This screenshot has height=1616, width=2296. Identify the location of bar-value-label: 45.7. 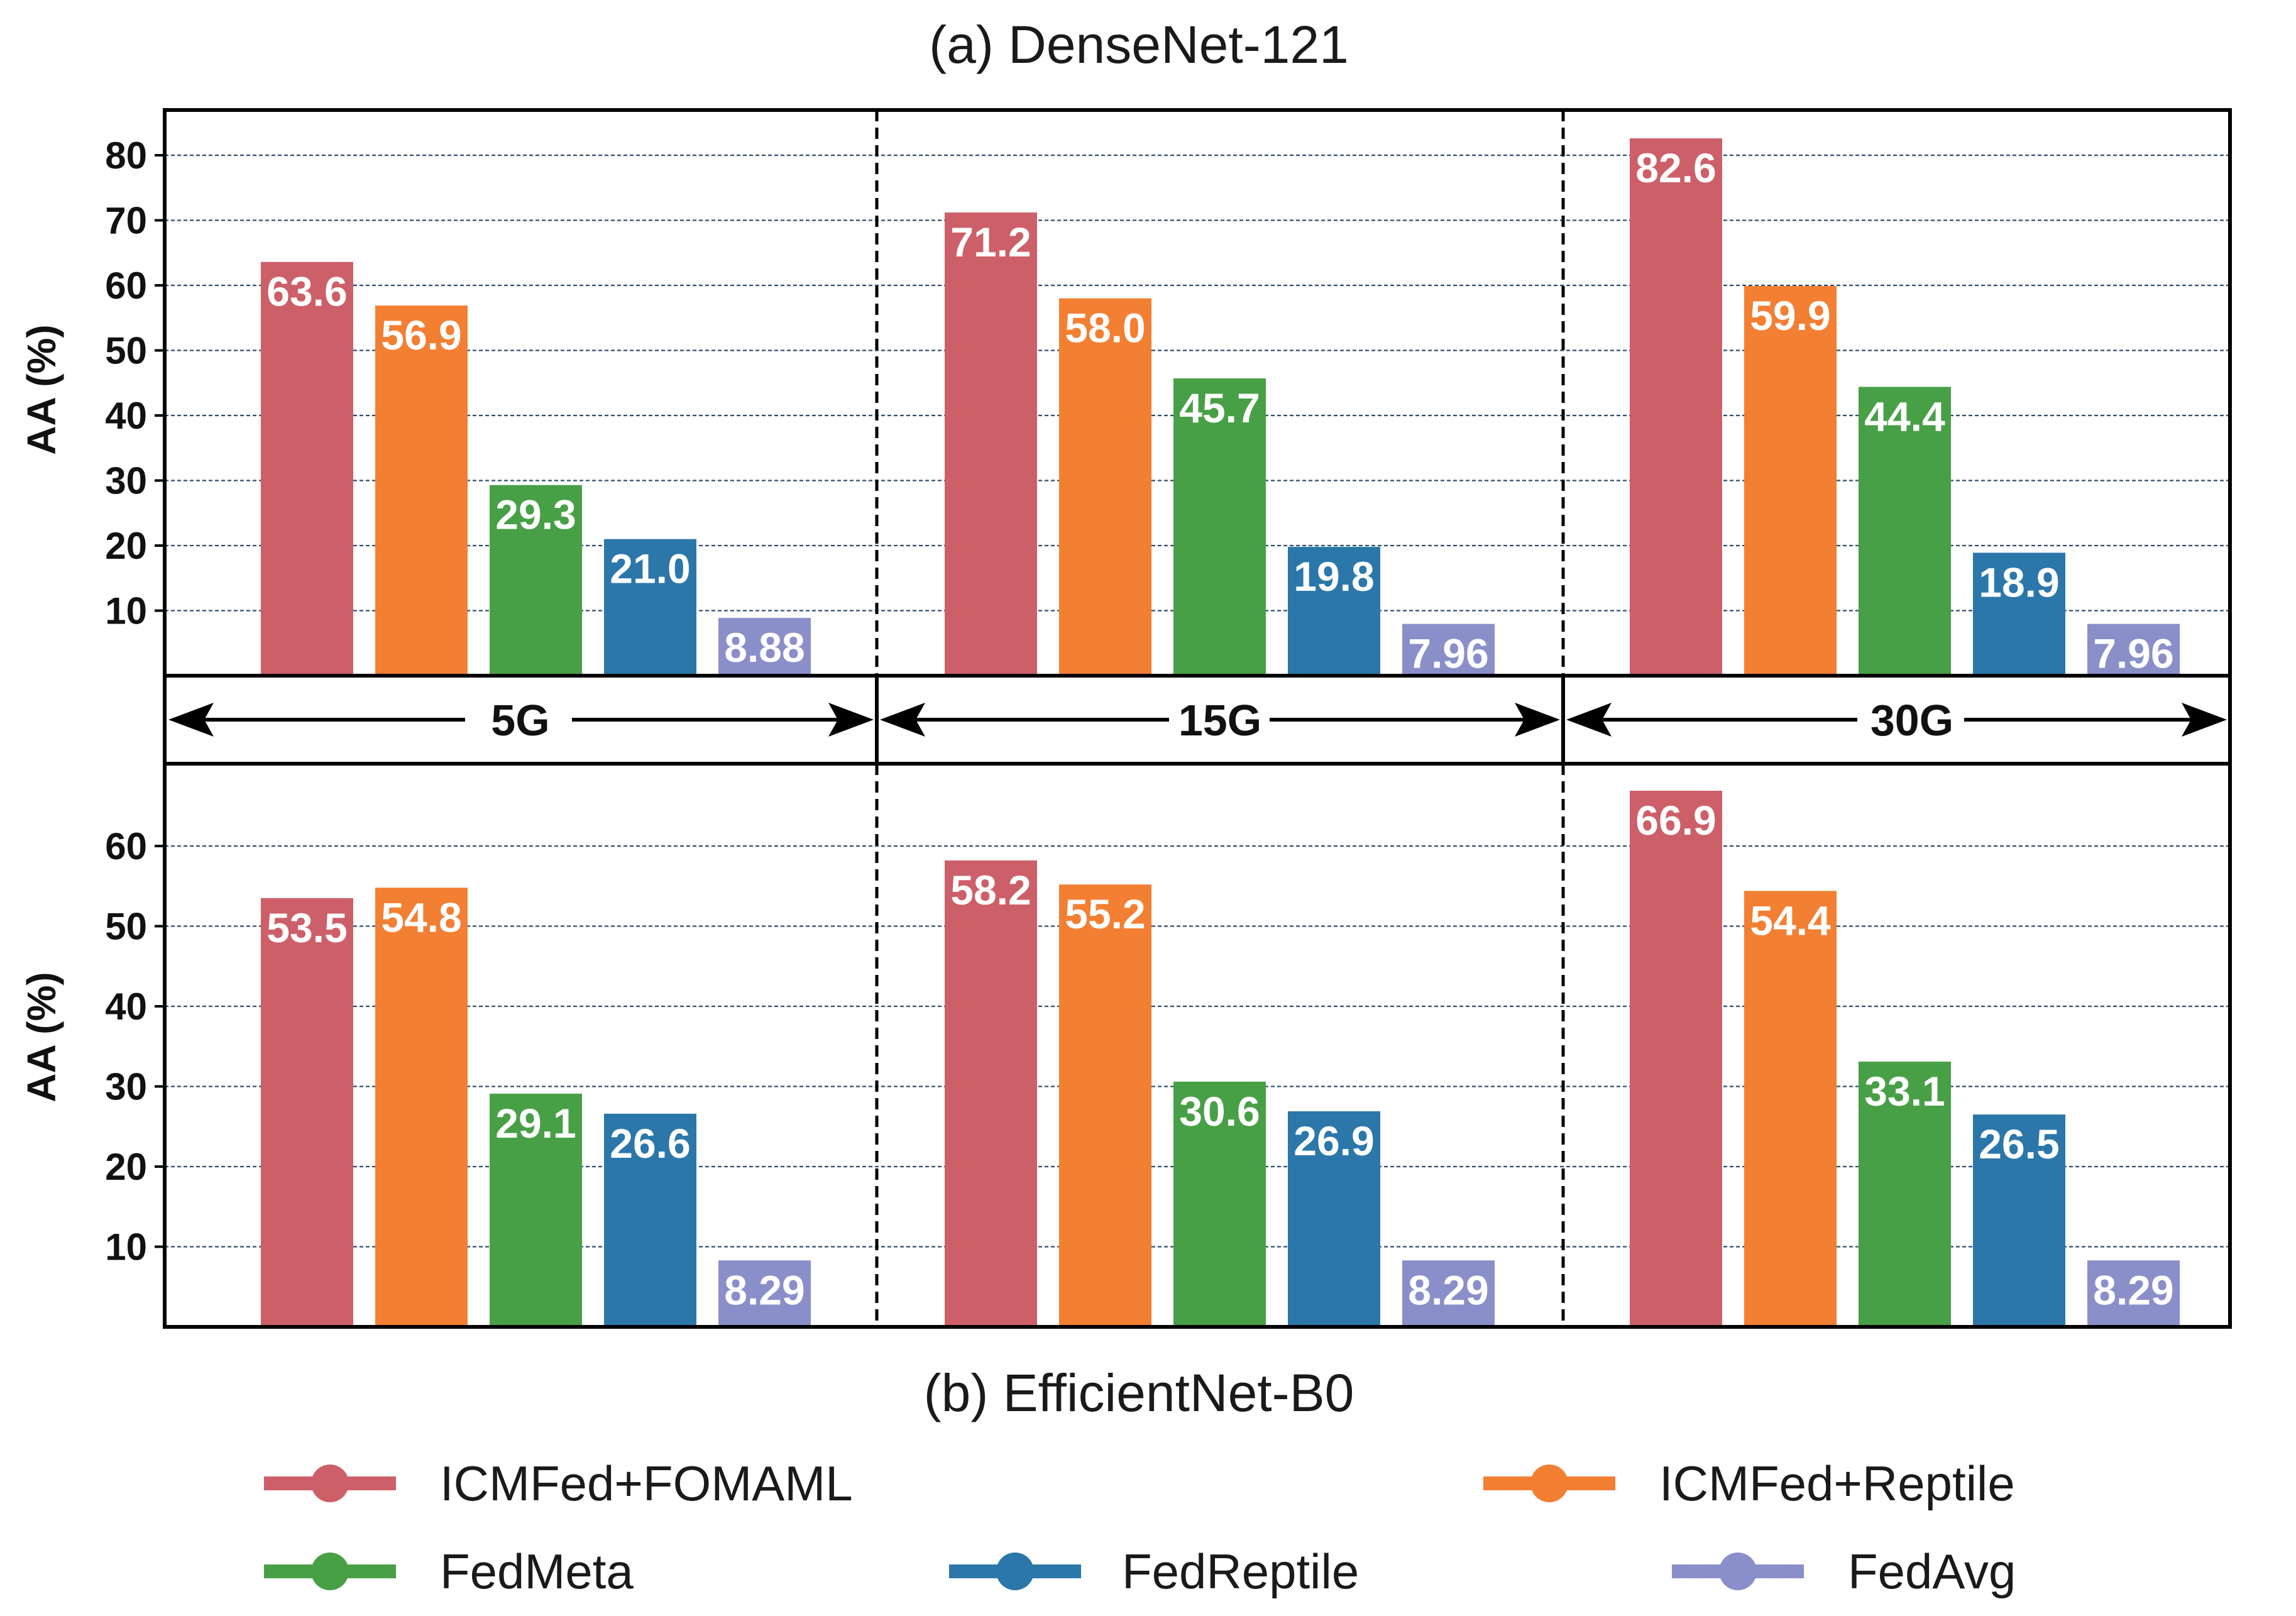
(1219, 408).